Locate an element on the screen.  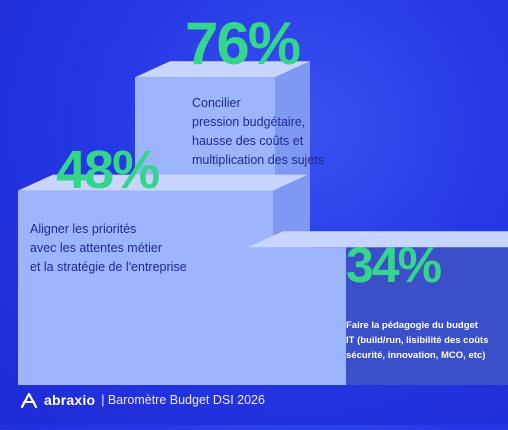
bar-value-label: 76% is located at coordinates (243, 43).